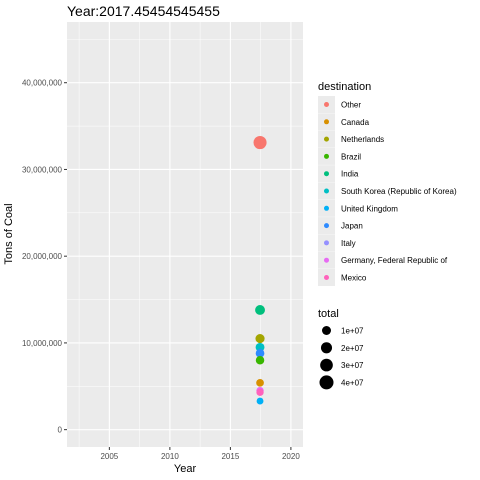 The width and height of the screenshot is (480, 480). What do you see at coordinates (399, 191) in the screenshot?
I see `color-legend-label: South Korea (Republic of Korea)` at bounding box center [399, 191].